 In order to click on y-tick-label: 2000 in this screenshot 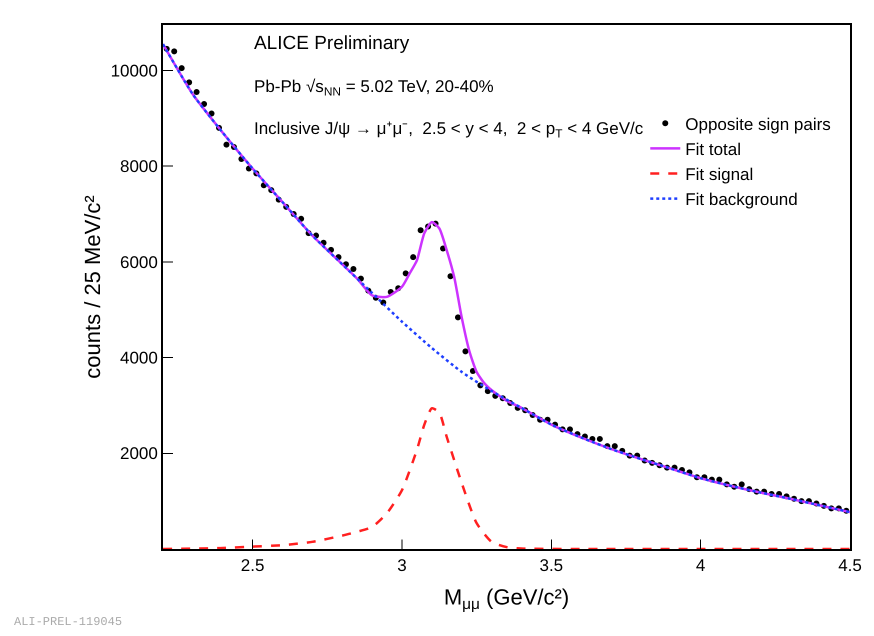, I will do `click(139, 454)`.